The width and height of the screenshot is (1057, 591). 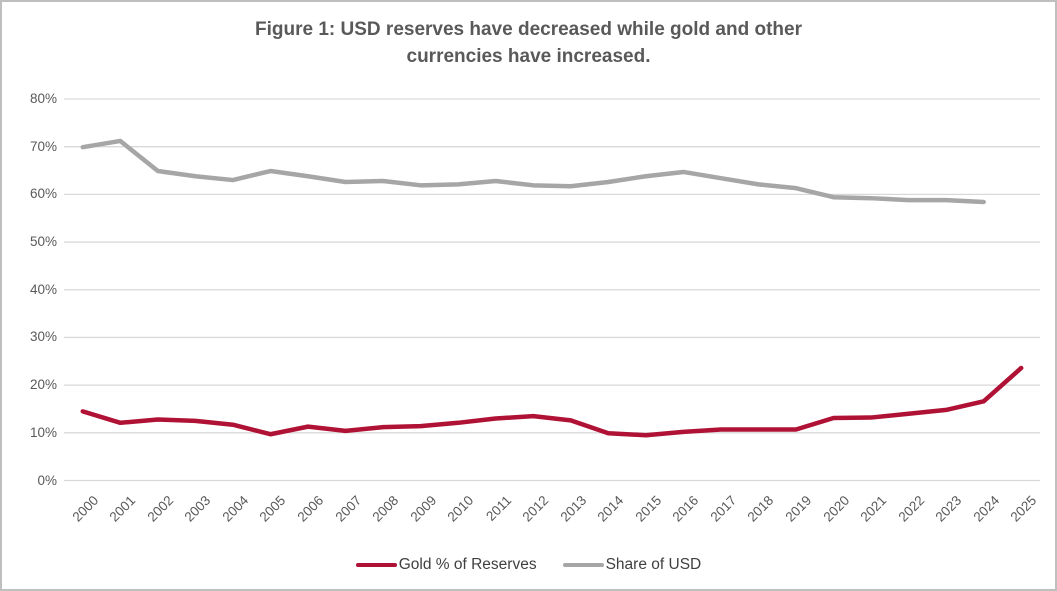 What do you see at coordinates (552, 401) in the screenshot?
I see `gold-series-line` at bounding box center [552, 401].